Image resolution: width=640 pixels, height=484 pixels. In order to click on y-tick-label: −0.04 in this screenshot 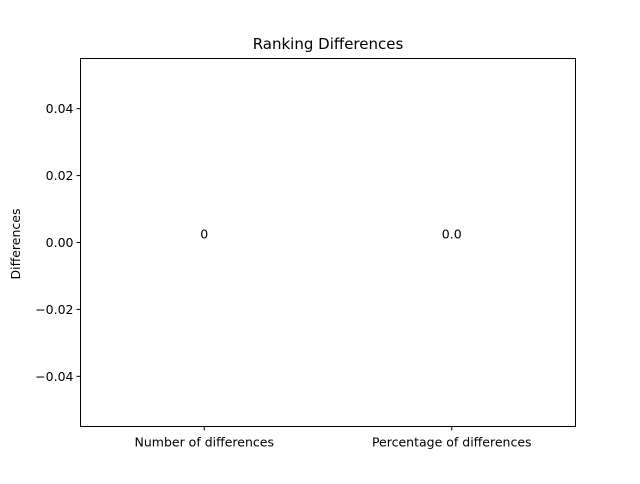, I will do `click(54, 376)`.